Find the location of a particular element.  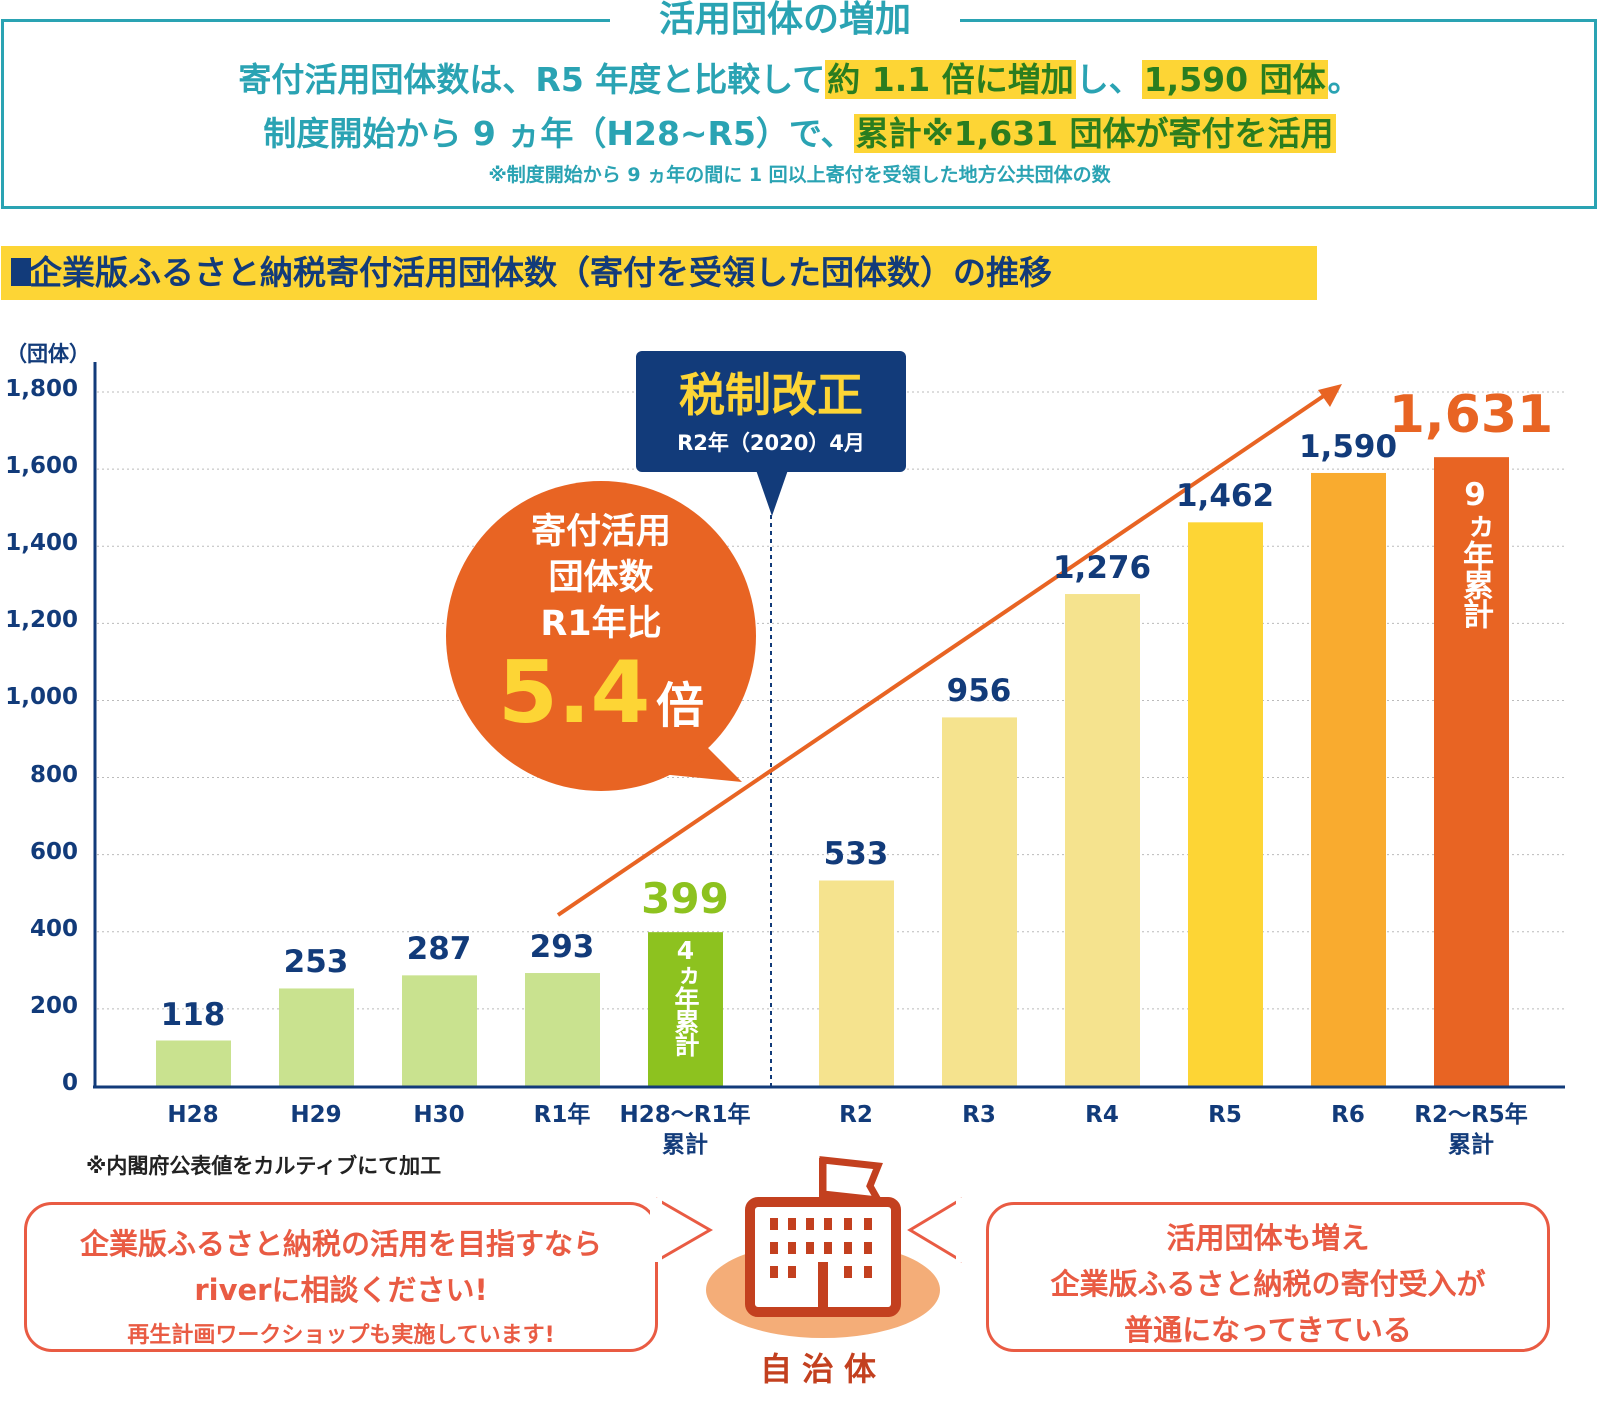

x-tick-text: R3 is located at coordinates (979, 1115).